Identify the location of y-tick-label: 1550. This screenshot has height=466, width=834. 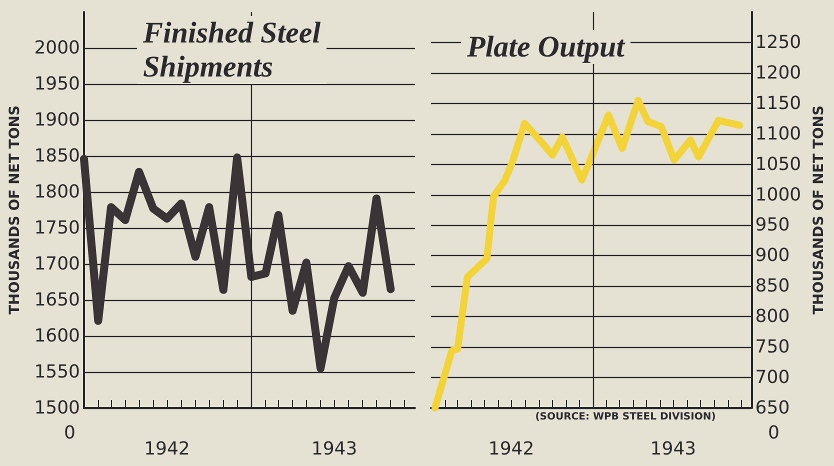
(57, 372).